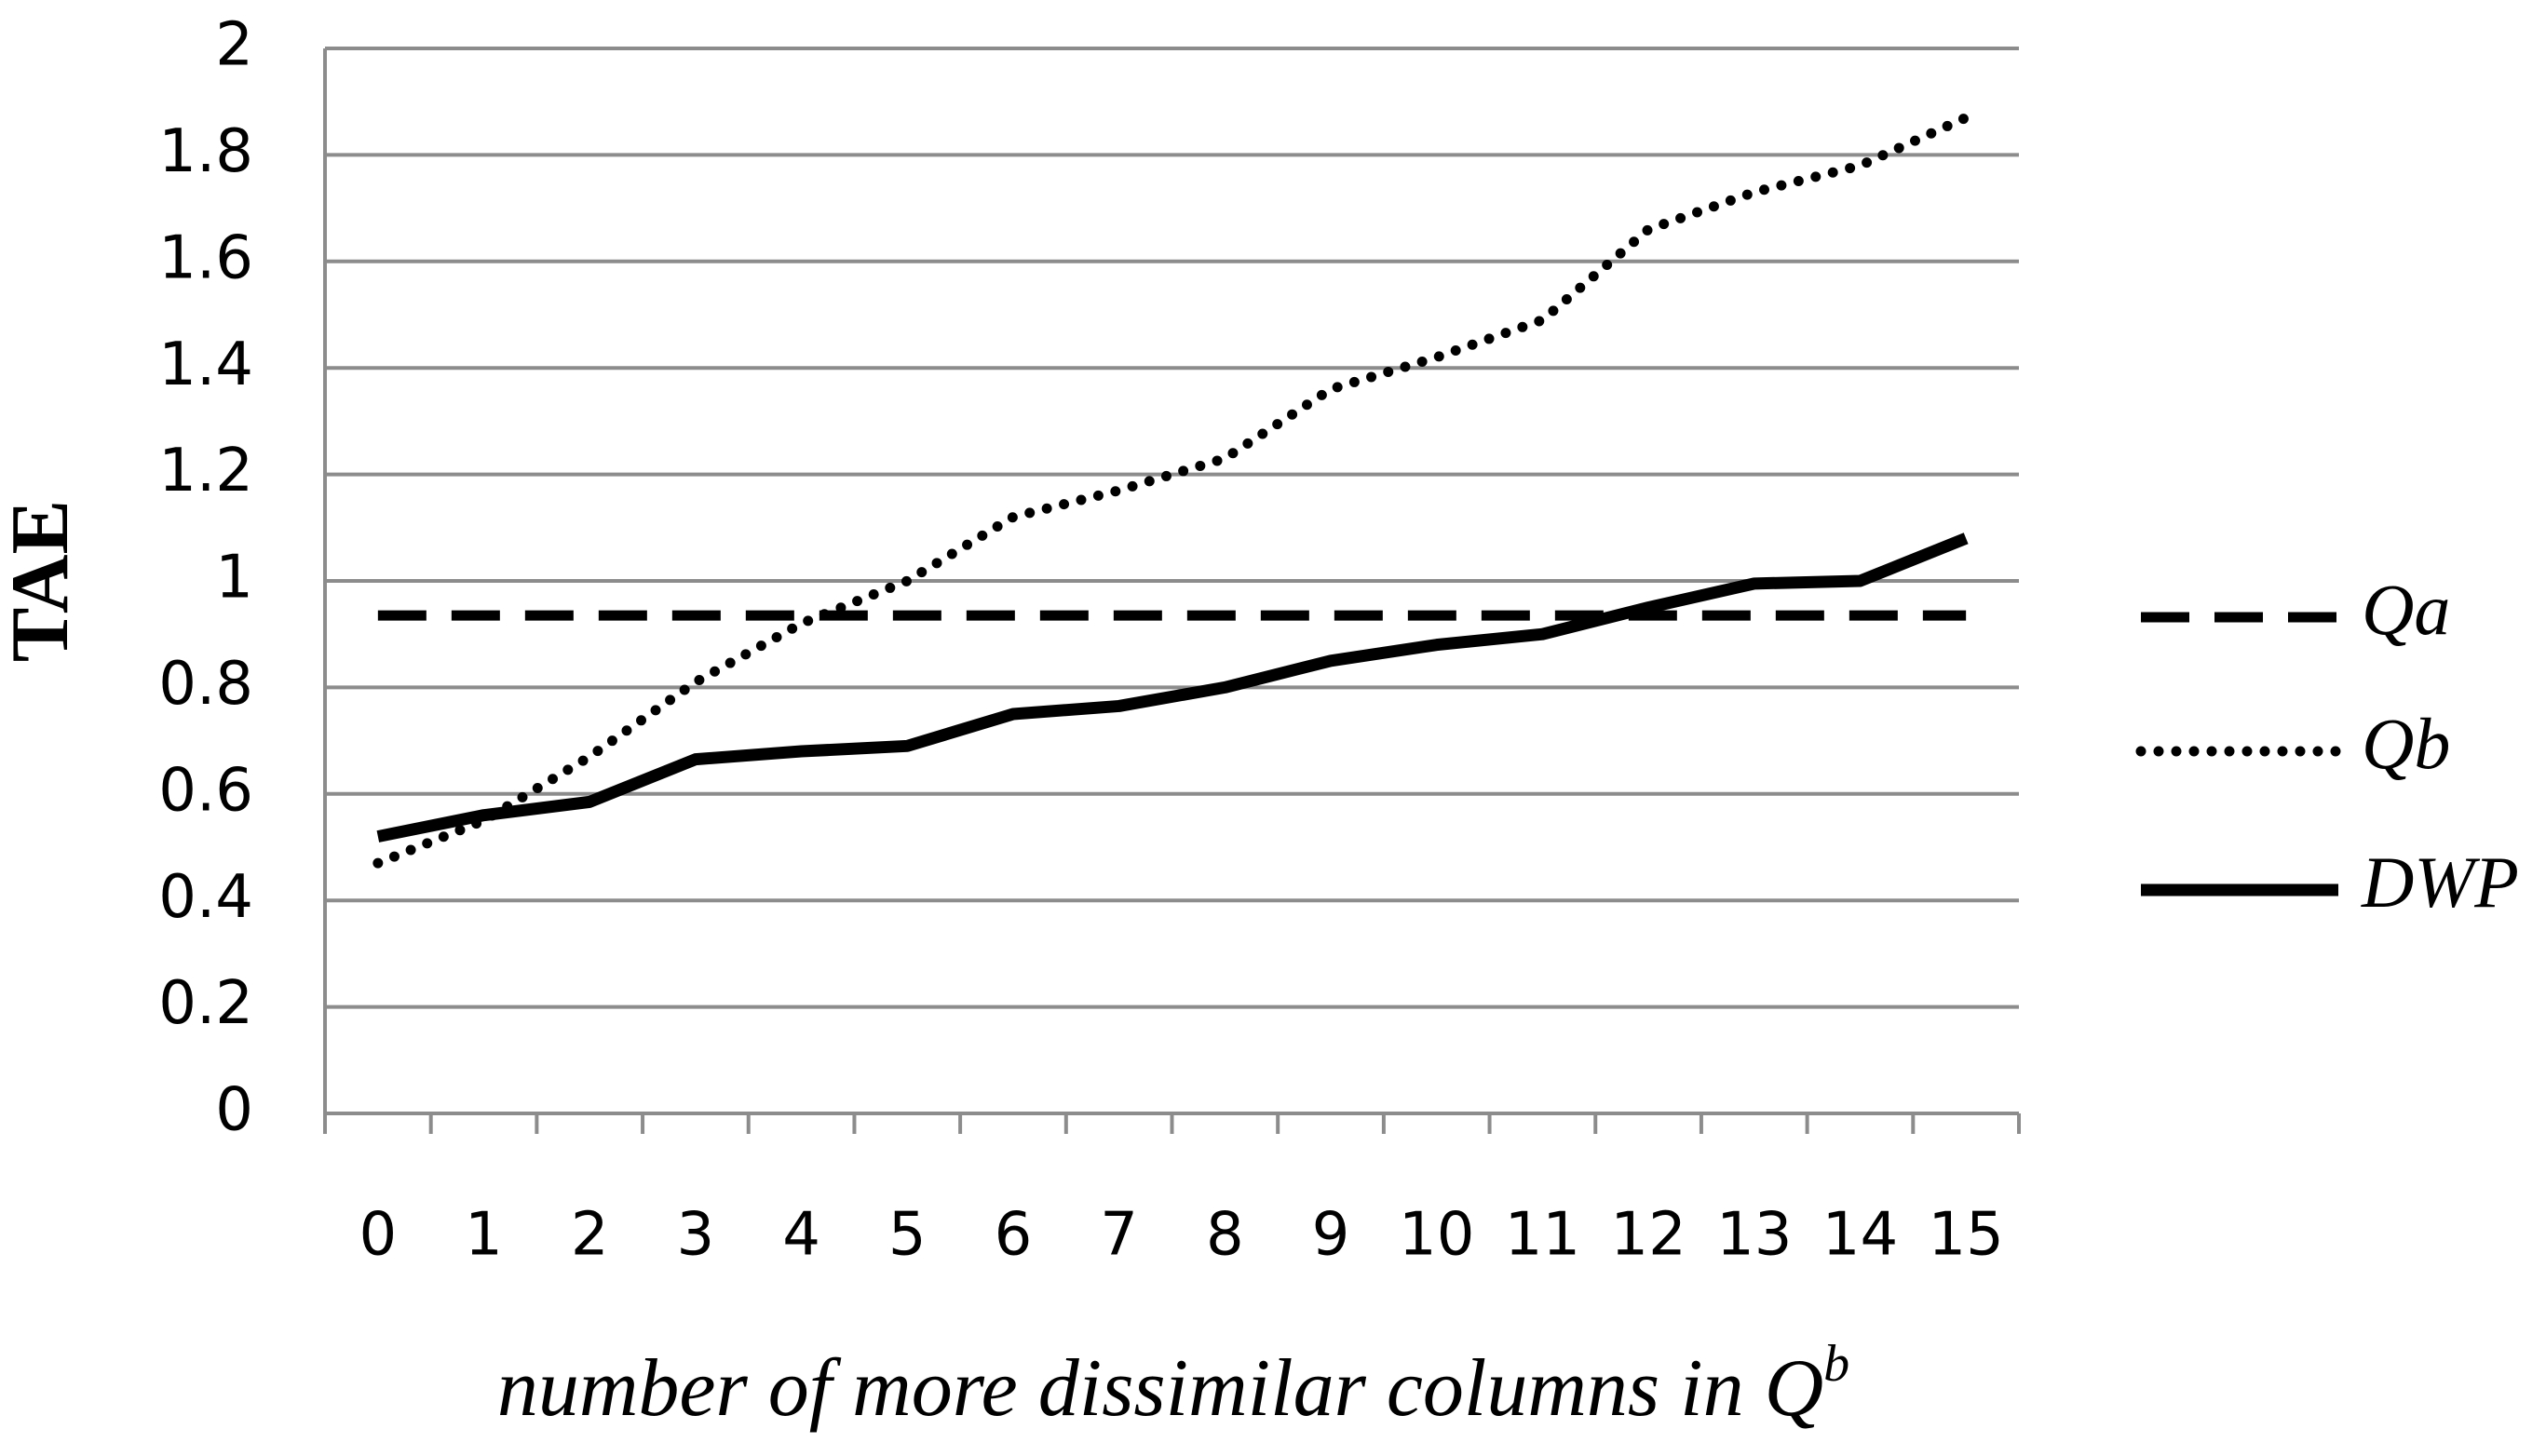 The height and width of the screenshot is (1456, 2546). Describe the element at coordinates (1014, 1235) in the screenshot. I see `x-tick-label: 6` at that location.